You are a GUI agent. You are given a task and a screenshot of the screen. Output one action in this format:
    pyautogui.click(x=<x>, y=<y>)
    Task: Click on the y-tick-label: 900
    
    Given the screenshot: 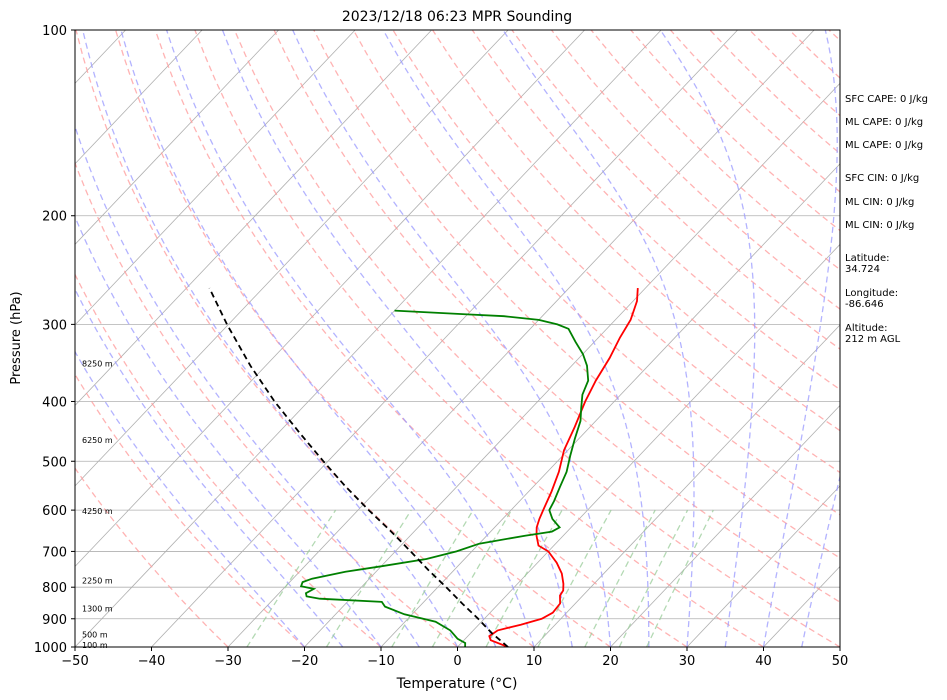 What is the action you would take?
    pyautogui.click(x=54, y=620)
    